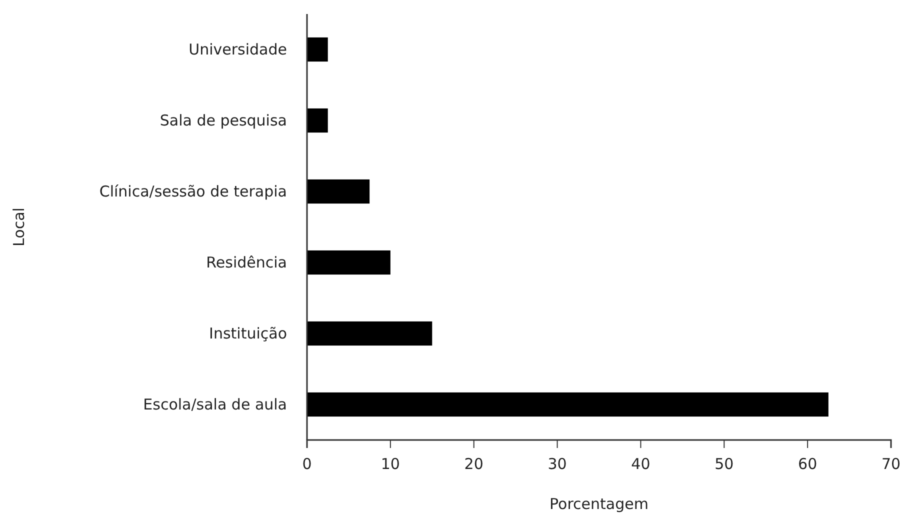  I want to click on x-tick-label: 10, so click(390, 464).